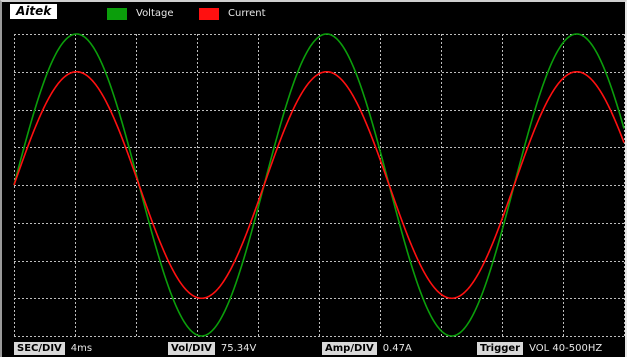 This screenshot has height=357, width=627. I want to click on trigger-value: VOL 40-500HZ, so click(566, 348).